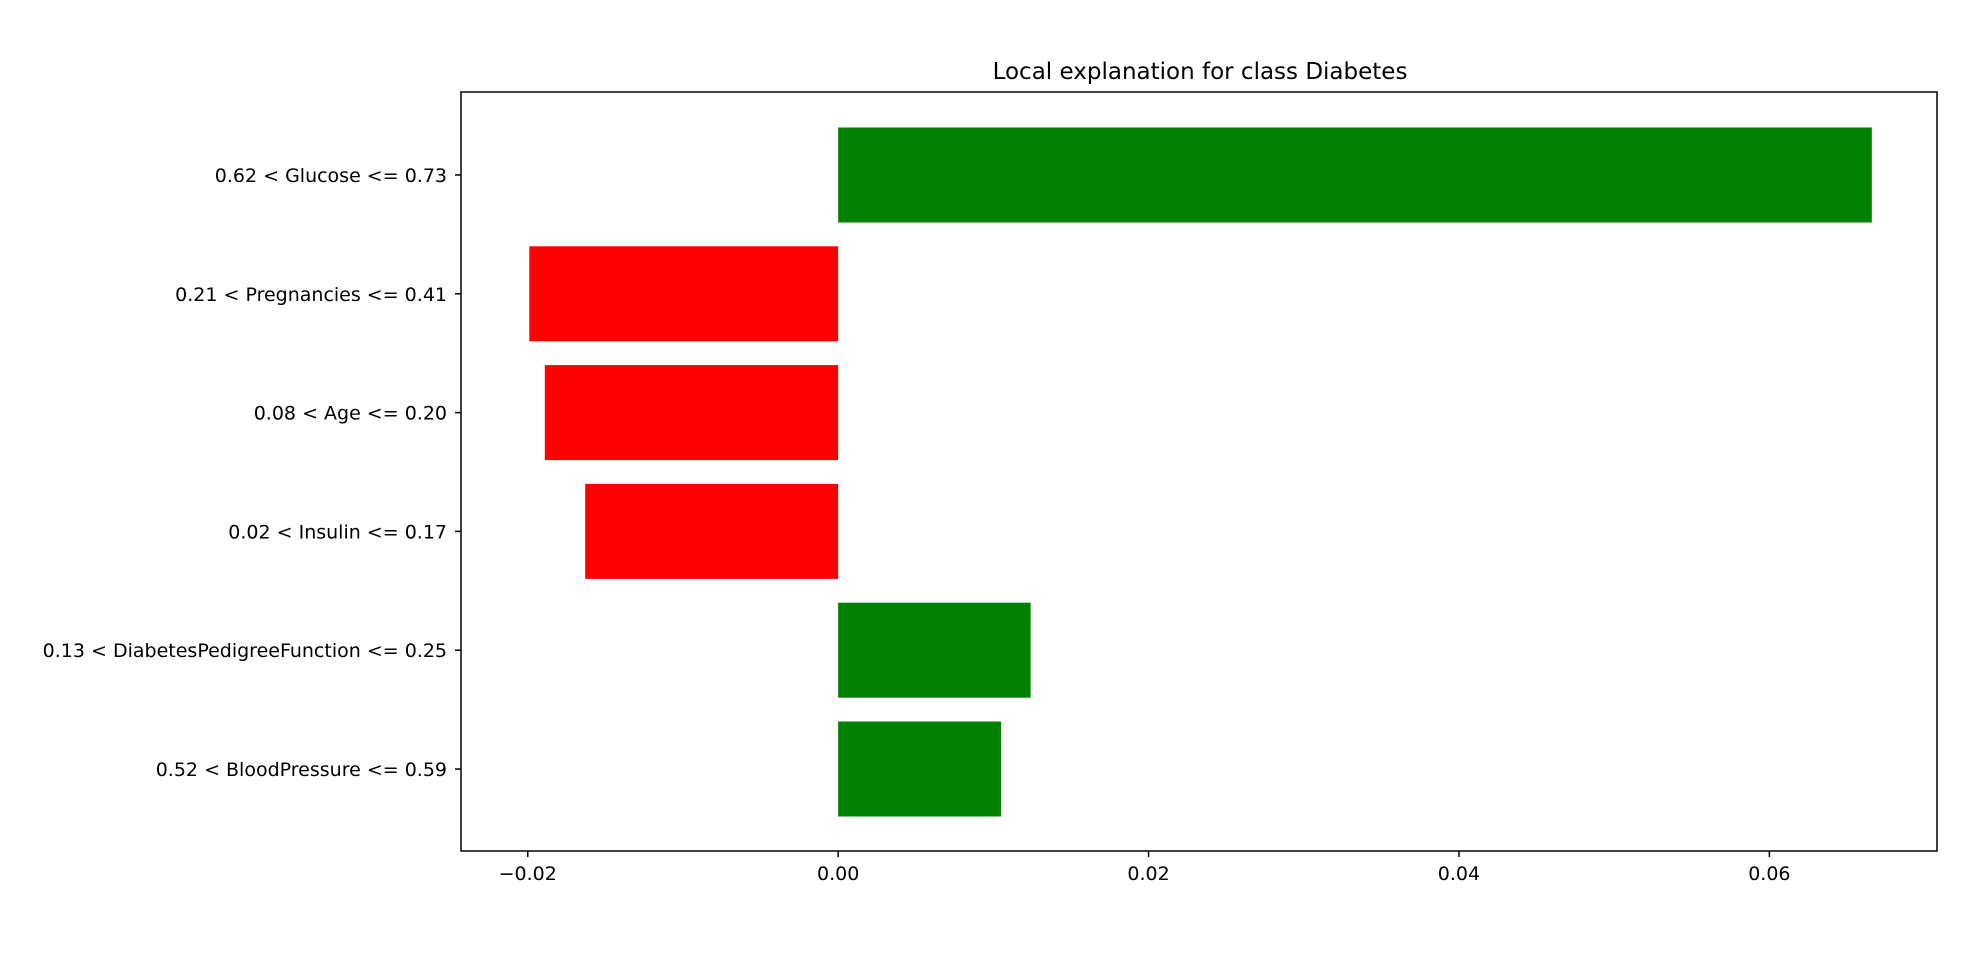 This screenshot has width=1966, height=968. Describe the element at coordinates (934, 650) in the screenshot. I see `bar-diabetespedigreefunction` at that location.